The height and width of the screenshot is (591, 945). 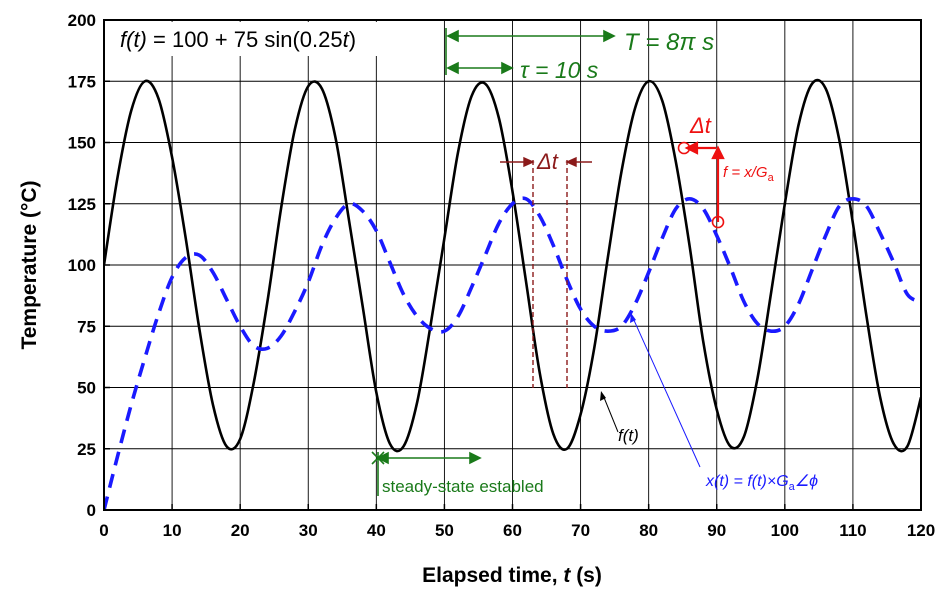 I want to click on delta-t-label: Δt, so click(x=547, y=161).